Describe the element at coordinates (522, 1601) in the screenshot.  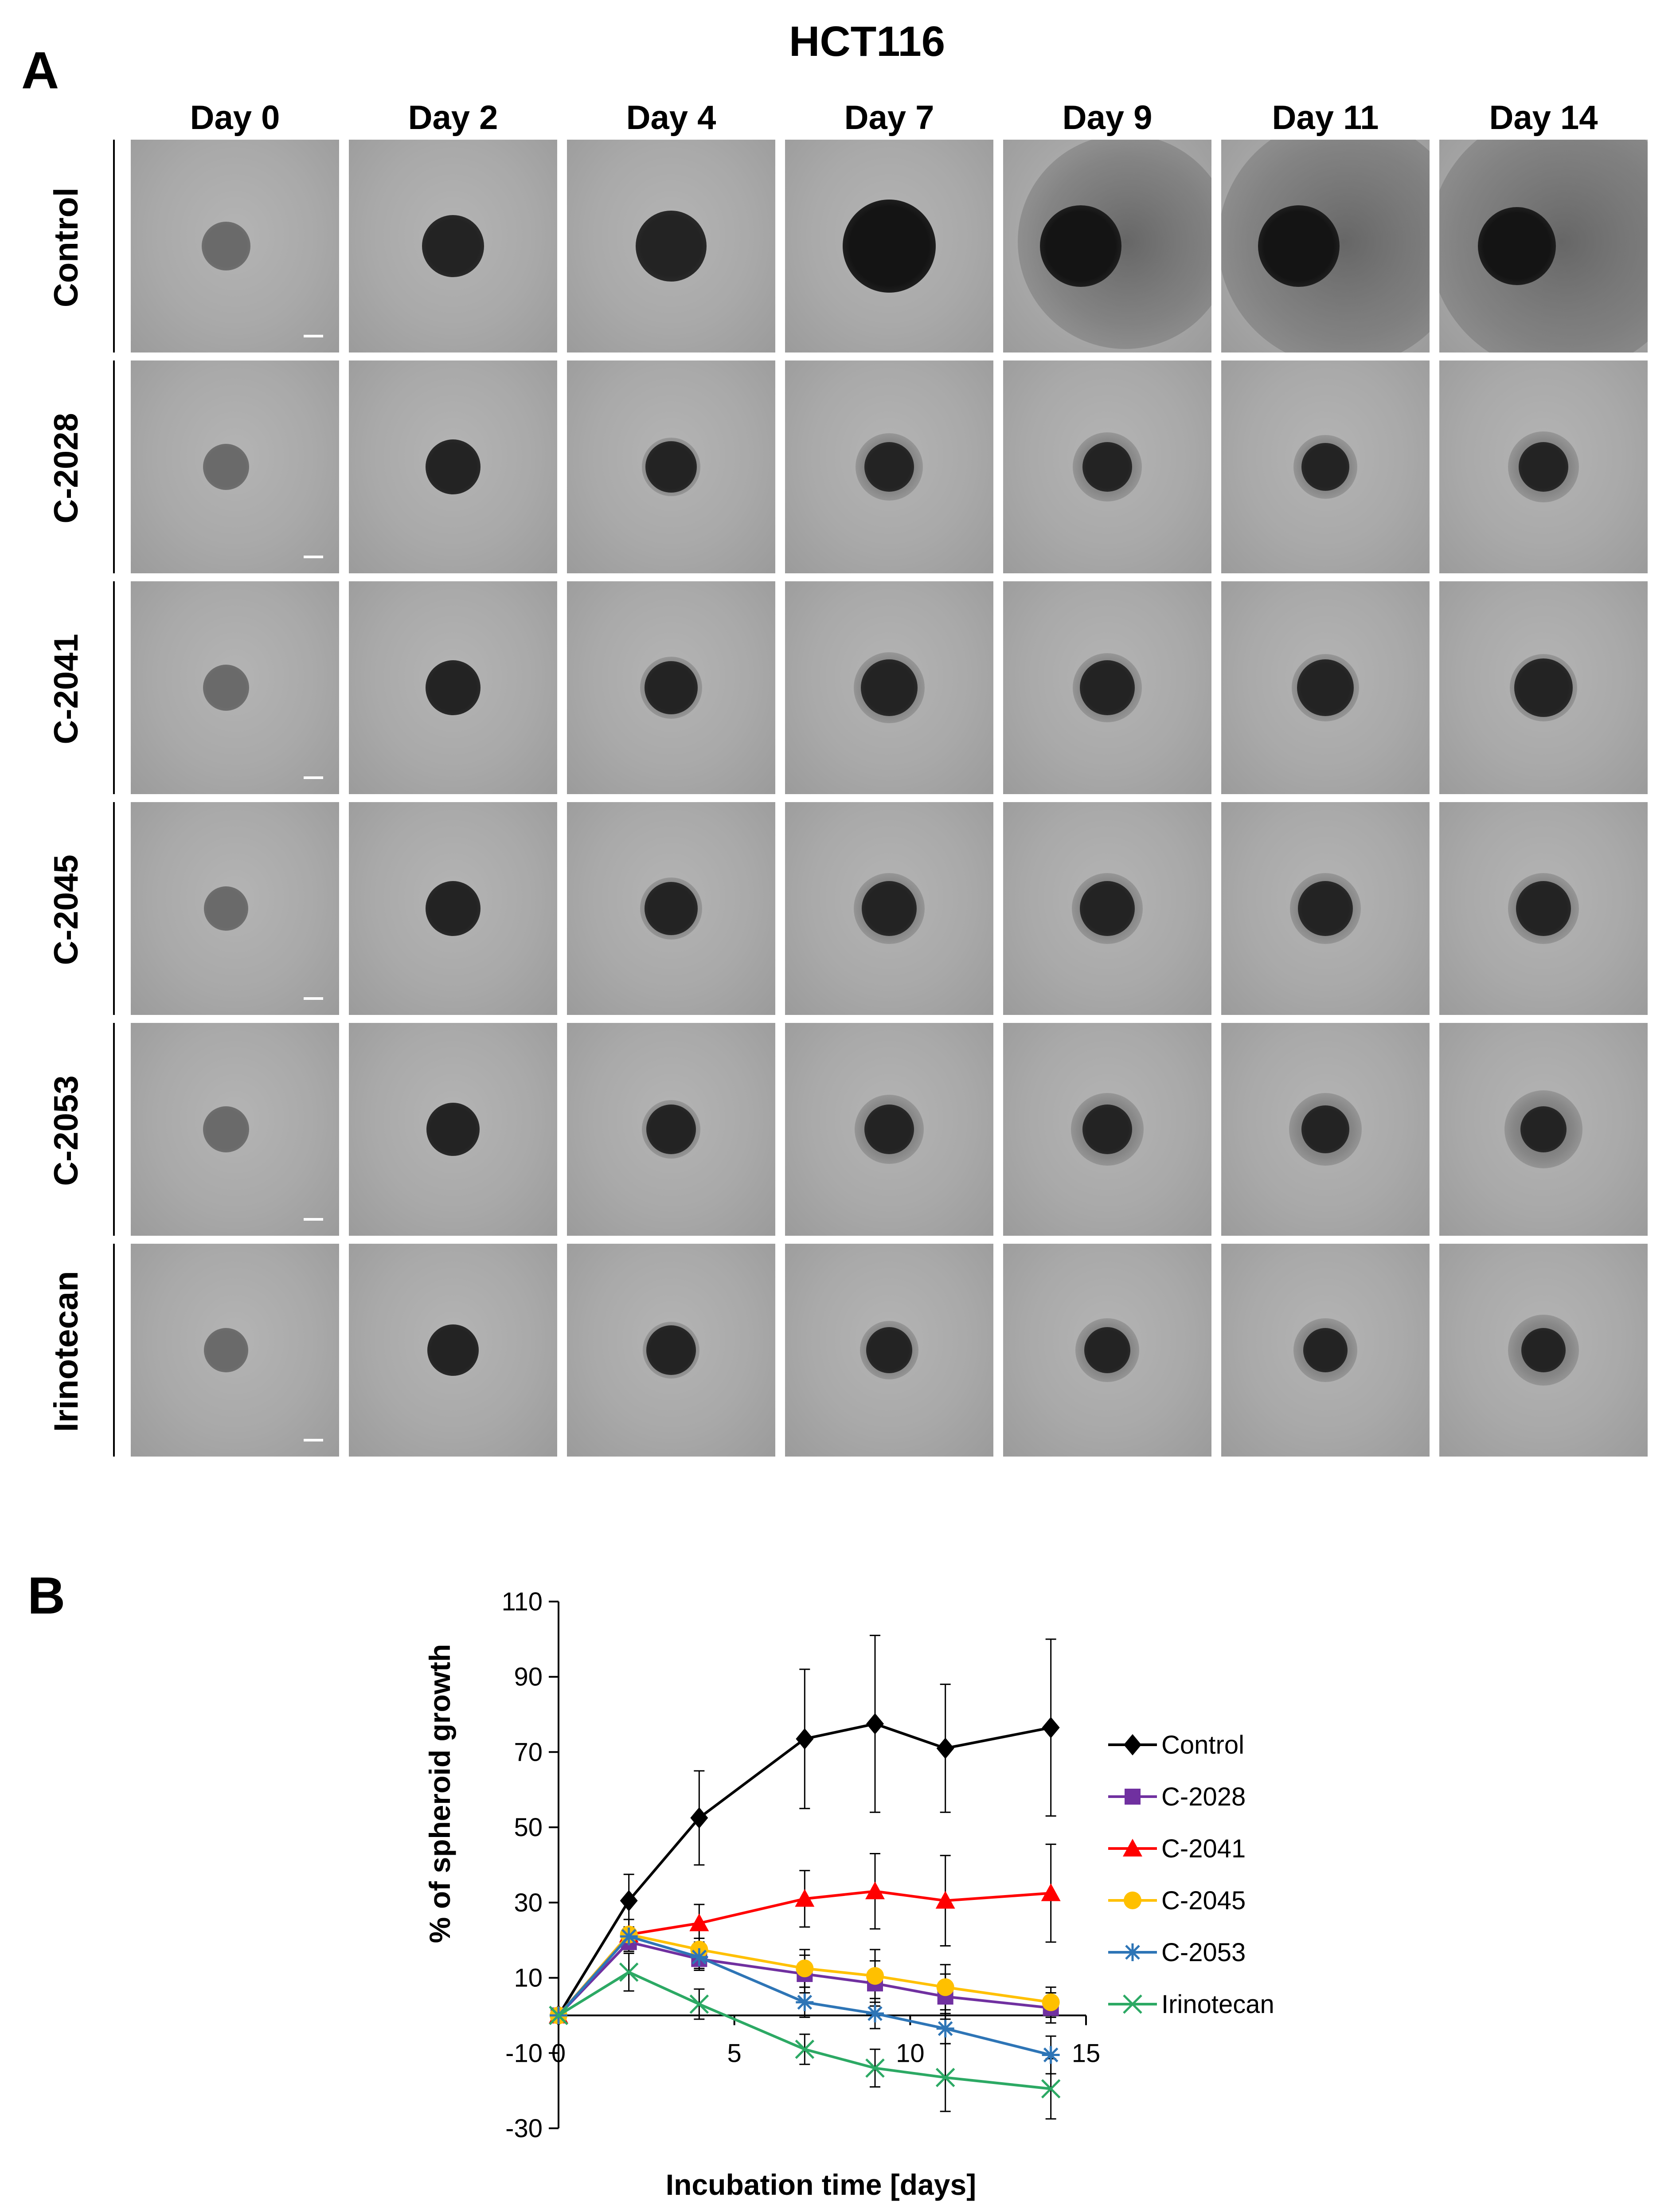
I see `y-tick-label: 110` at that location.